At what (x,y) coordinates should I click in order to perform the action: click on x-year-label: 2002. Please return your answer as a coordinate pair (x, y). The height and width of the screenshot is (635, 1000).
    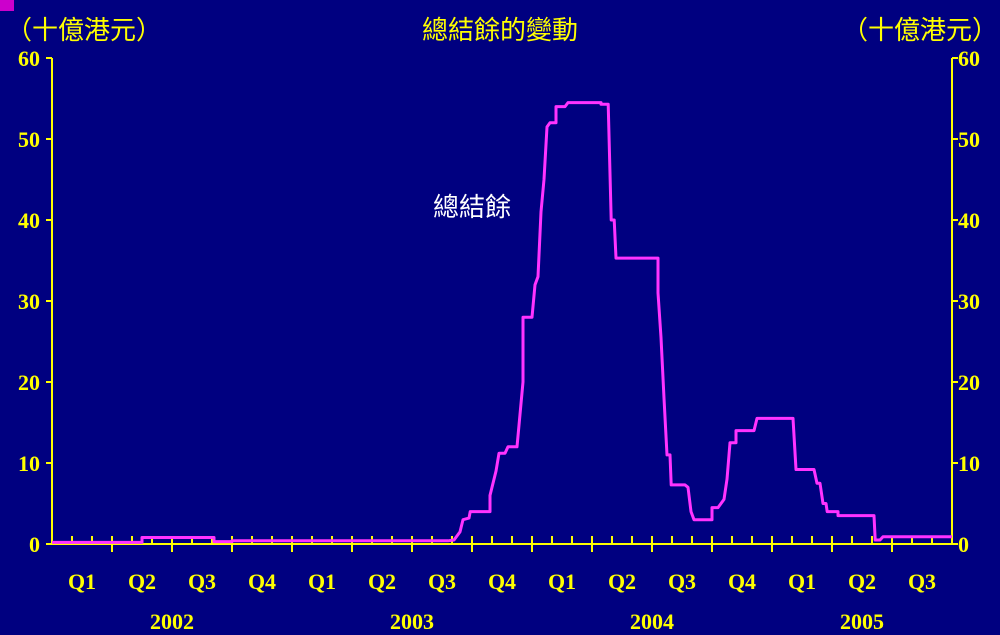
    Looking at the image, I should click on (172, 621).